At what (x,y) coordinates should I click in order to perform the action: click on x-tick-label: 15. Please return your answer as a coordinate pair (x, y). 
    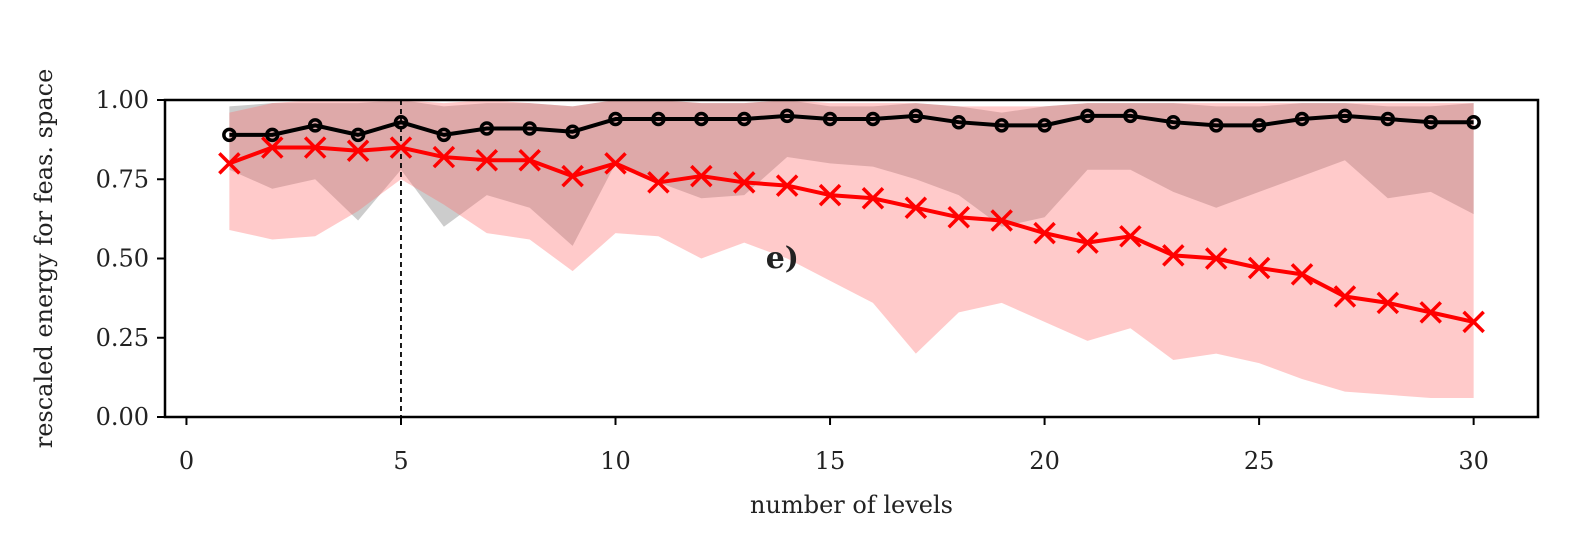
    Looking at the image, I should click on (830, 461).